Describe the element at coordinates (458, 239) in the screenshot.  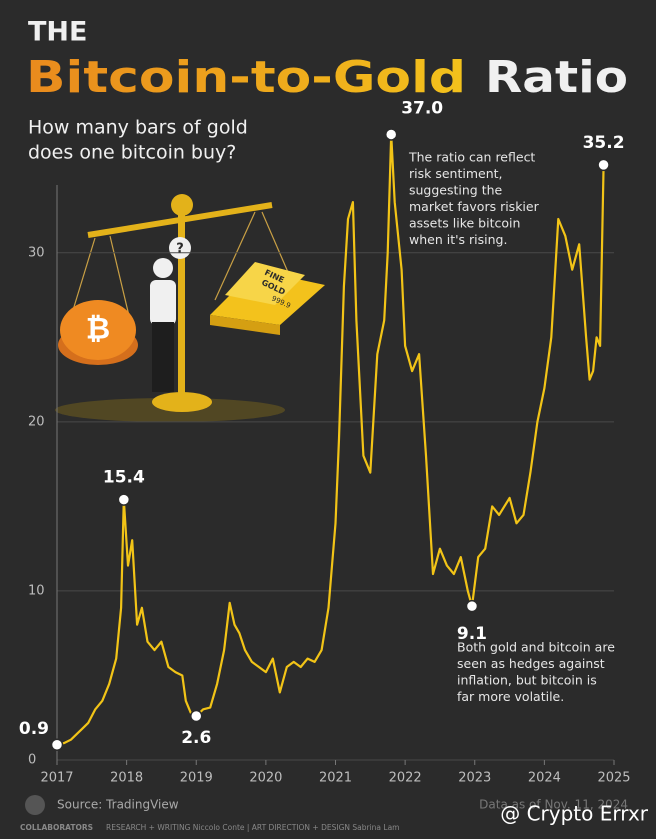
I see `annotation: when it's rising.` at that location.